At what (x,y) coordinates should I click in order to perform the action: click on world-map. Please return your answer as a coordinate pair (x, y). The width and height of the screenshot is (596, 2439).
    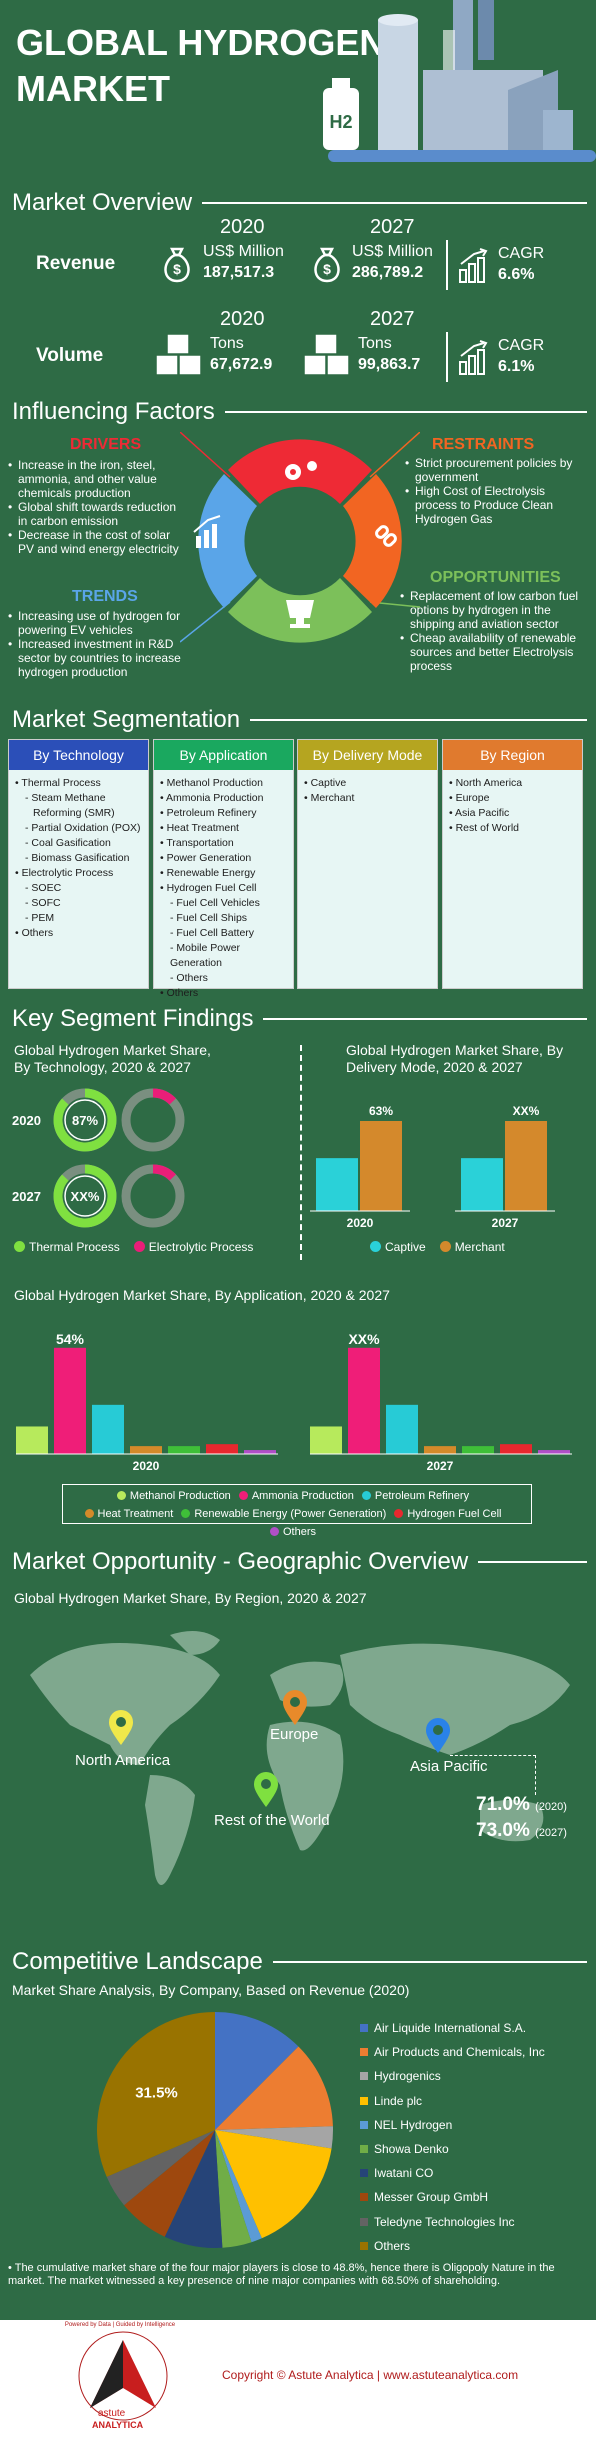
    Looking at the image, I should click on (300, 1758).